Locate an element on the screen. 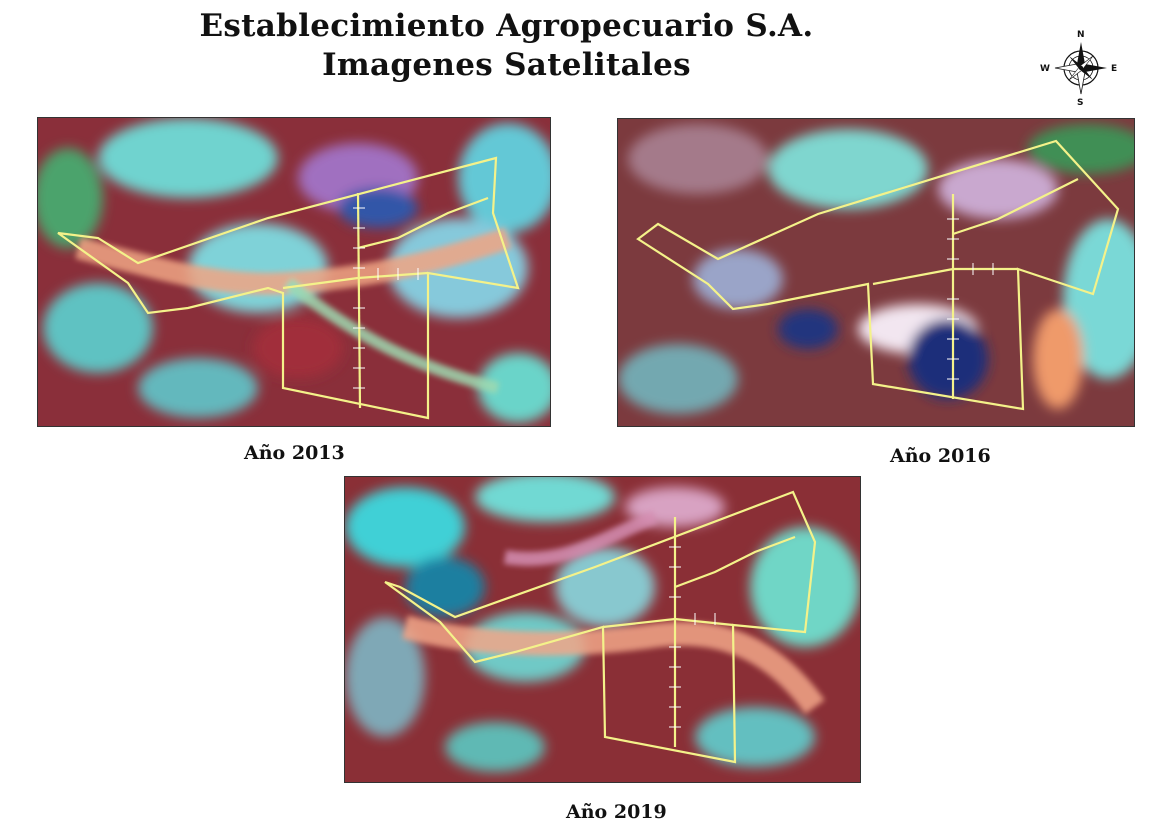  map-subtitle: Imagenes Satelitales is located at coordinates (506, 65).